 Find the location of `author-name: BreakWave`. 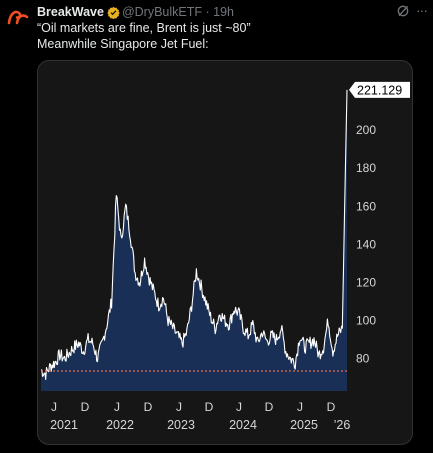

author-name: BreakWave is located at coordinates (70, 12).